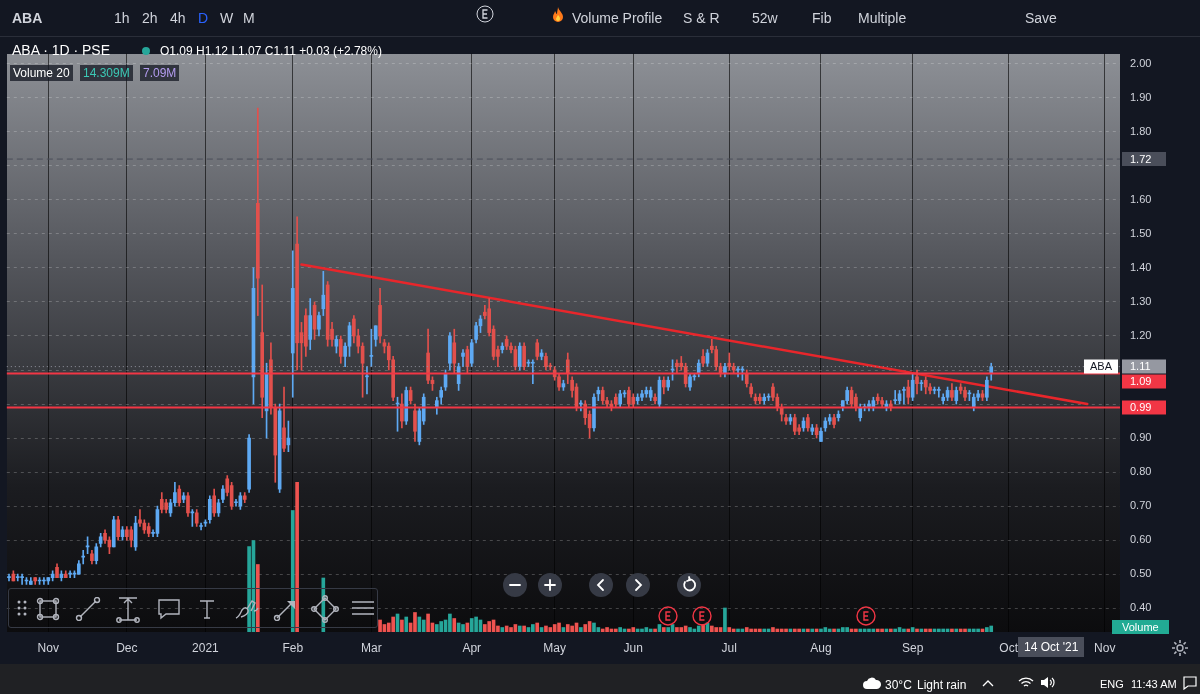 The height and width of the screenshot is (694, 1200). I want to click on text: D, so click(203, 18).